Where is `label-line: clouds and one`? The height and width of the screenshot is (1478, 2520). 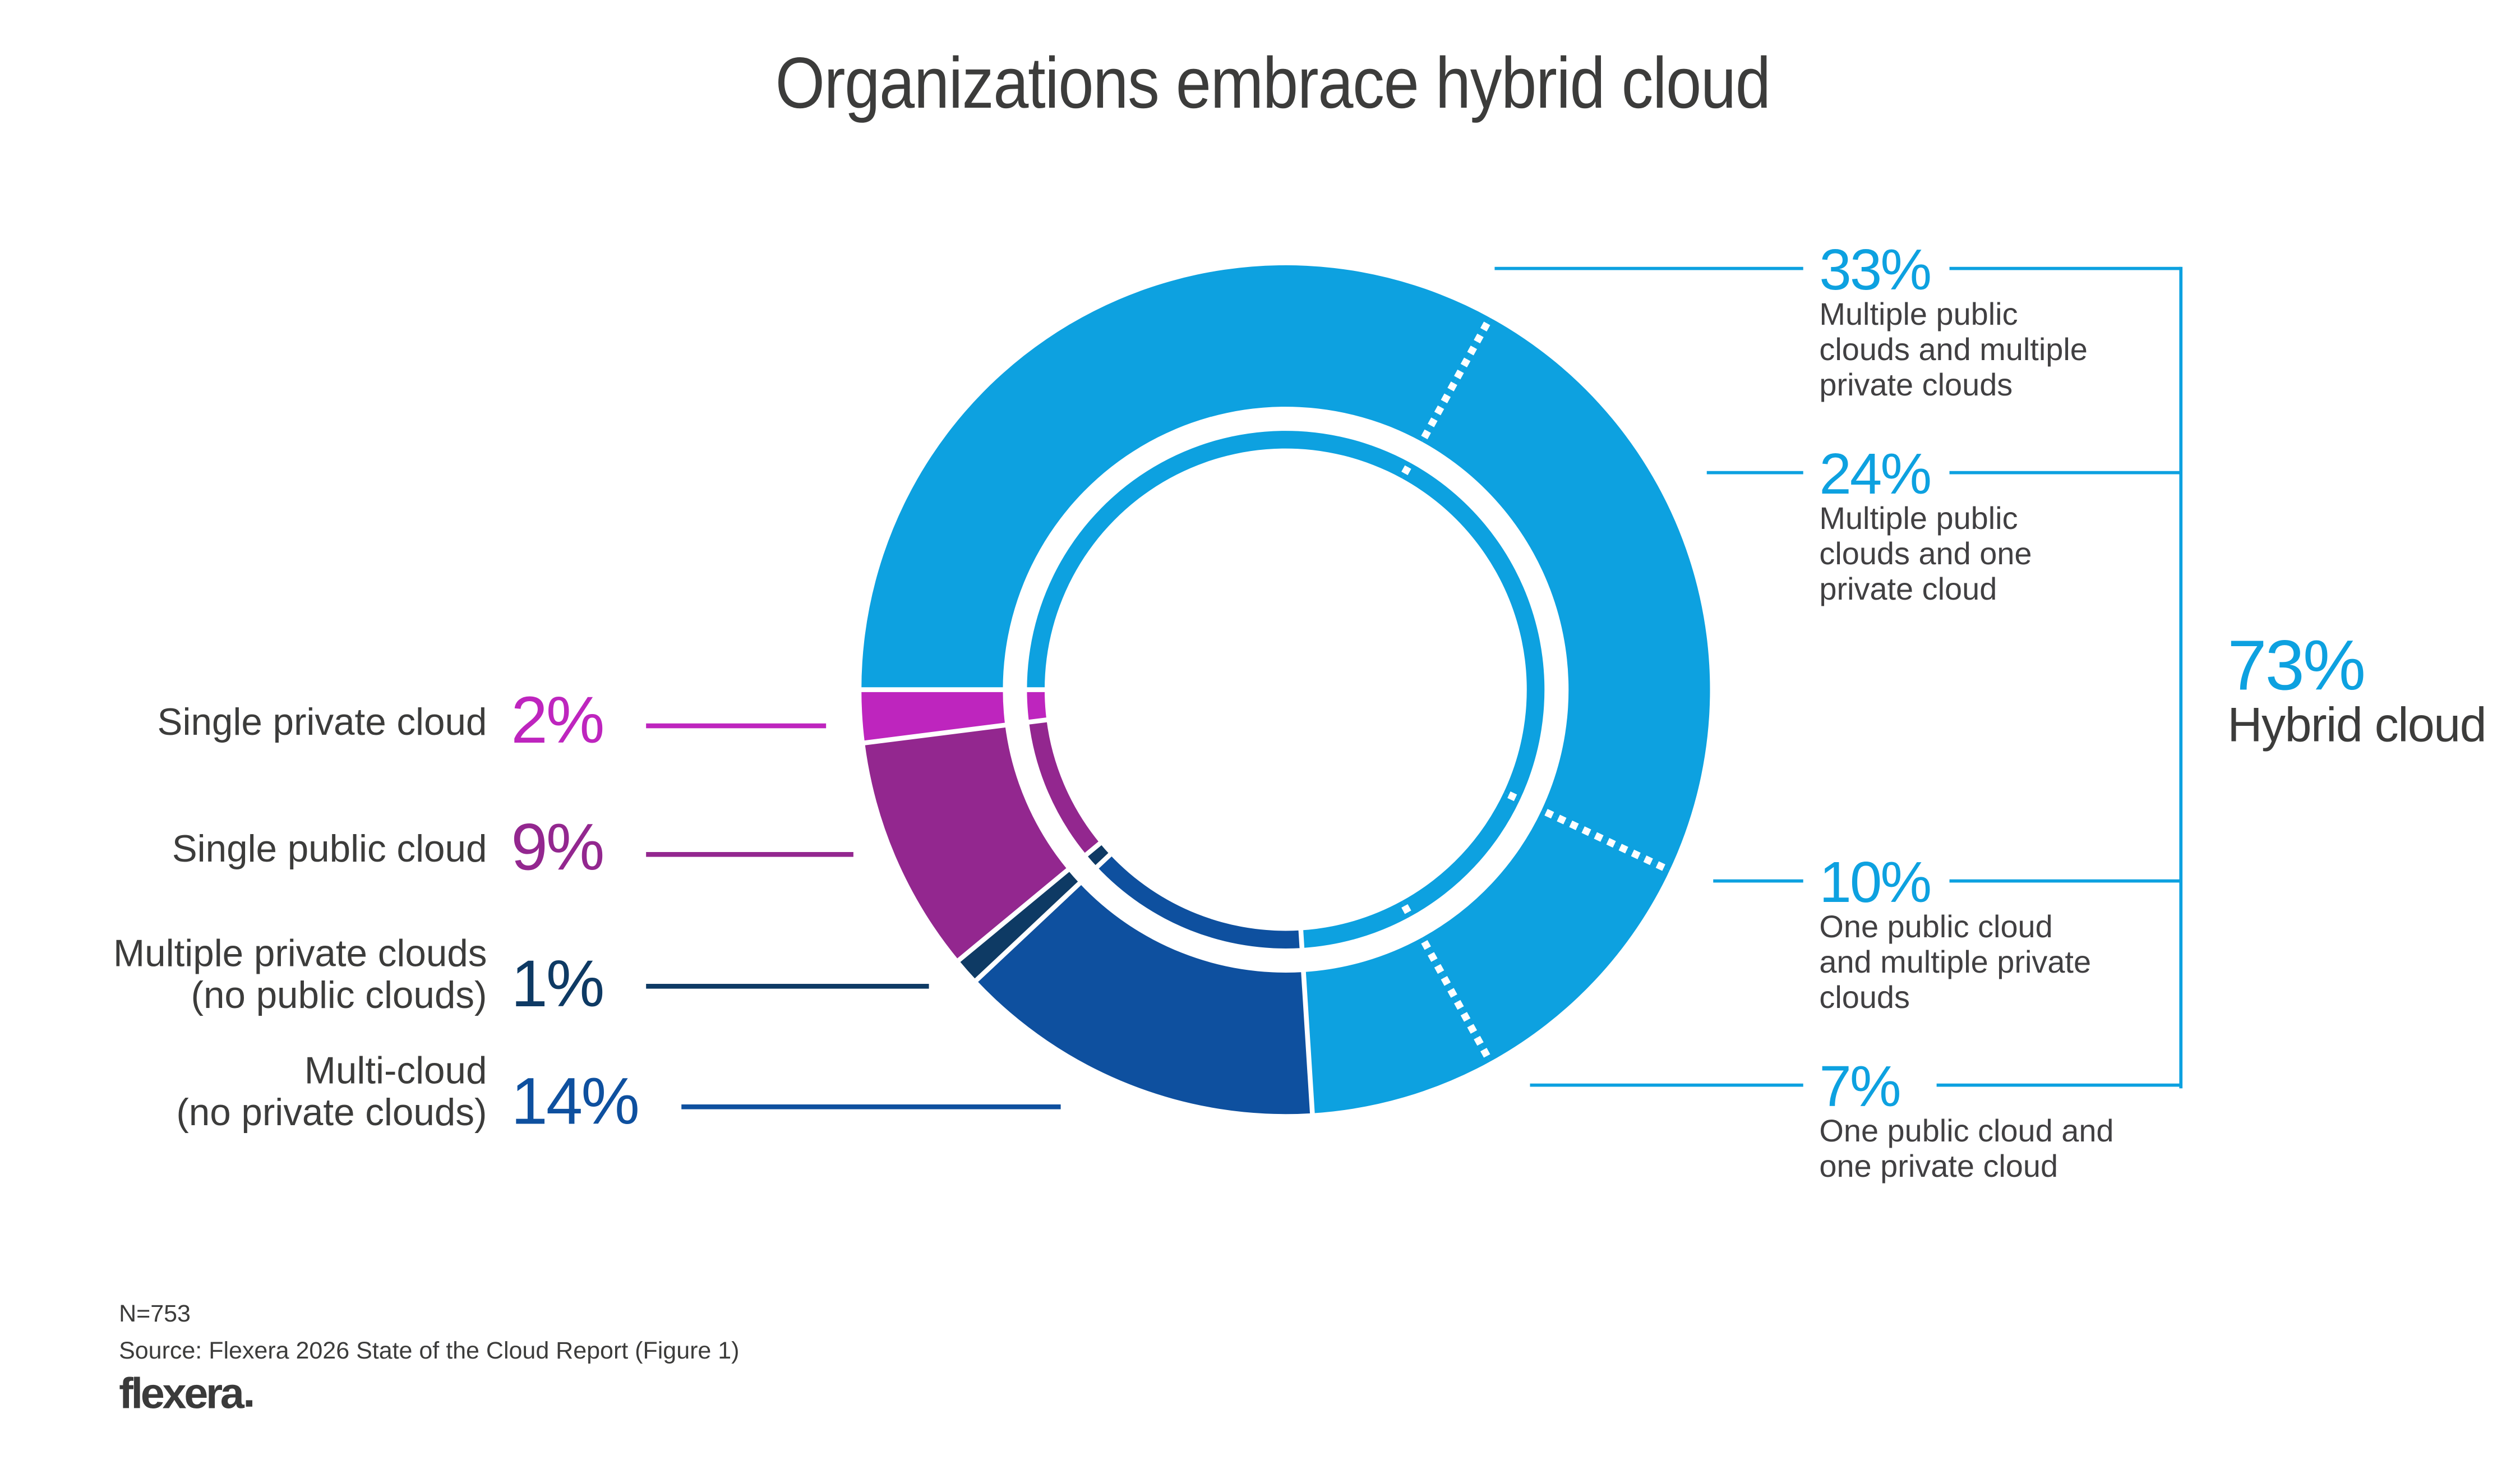
label-line: clouds and one is located at coordinates (1925, 555).